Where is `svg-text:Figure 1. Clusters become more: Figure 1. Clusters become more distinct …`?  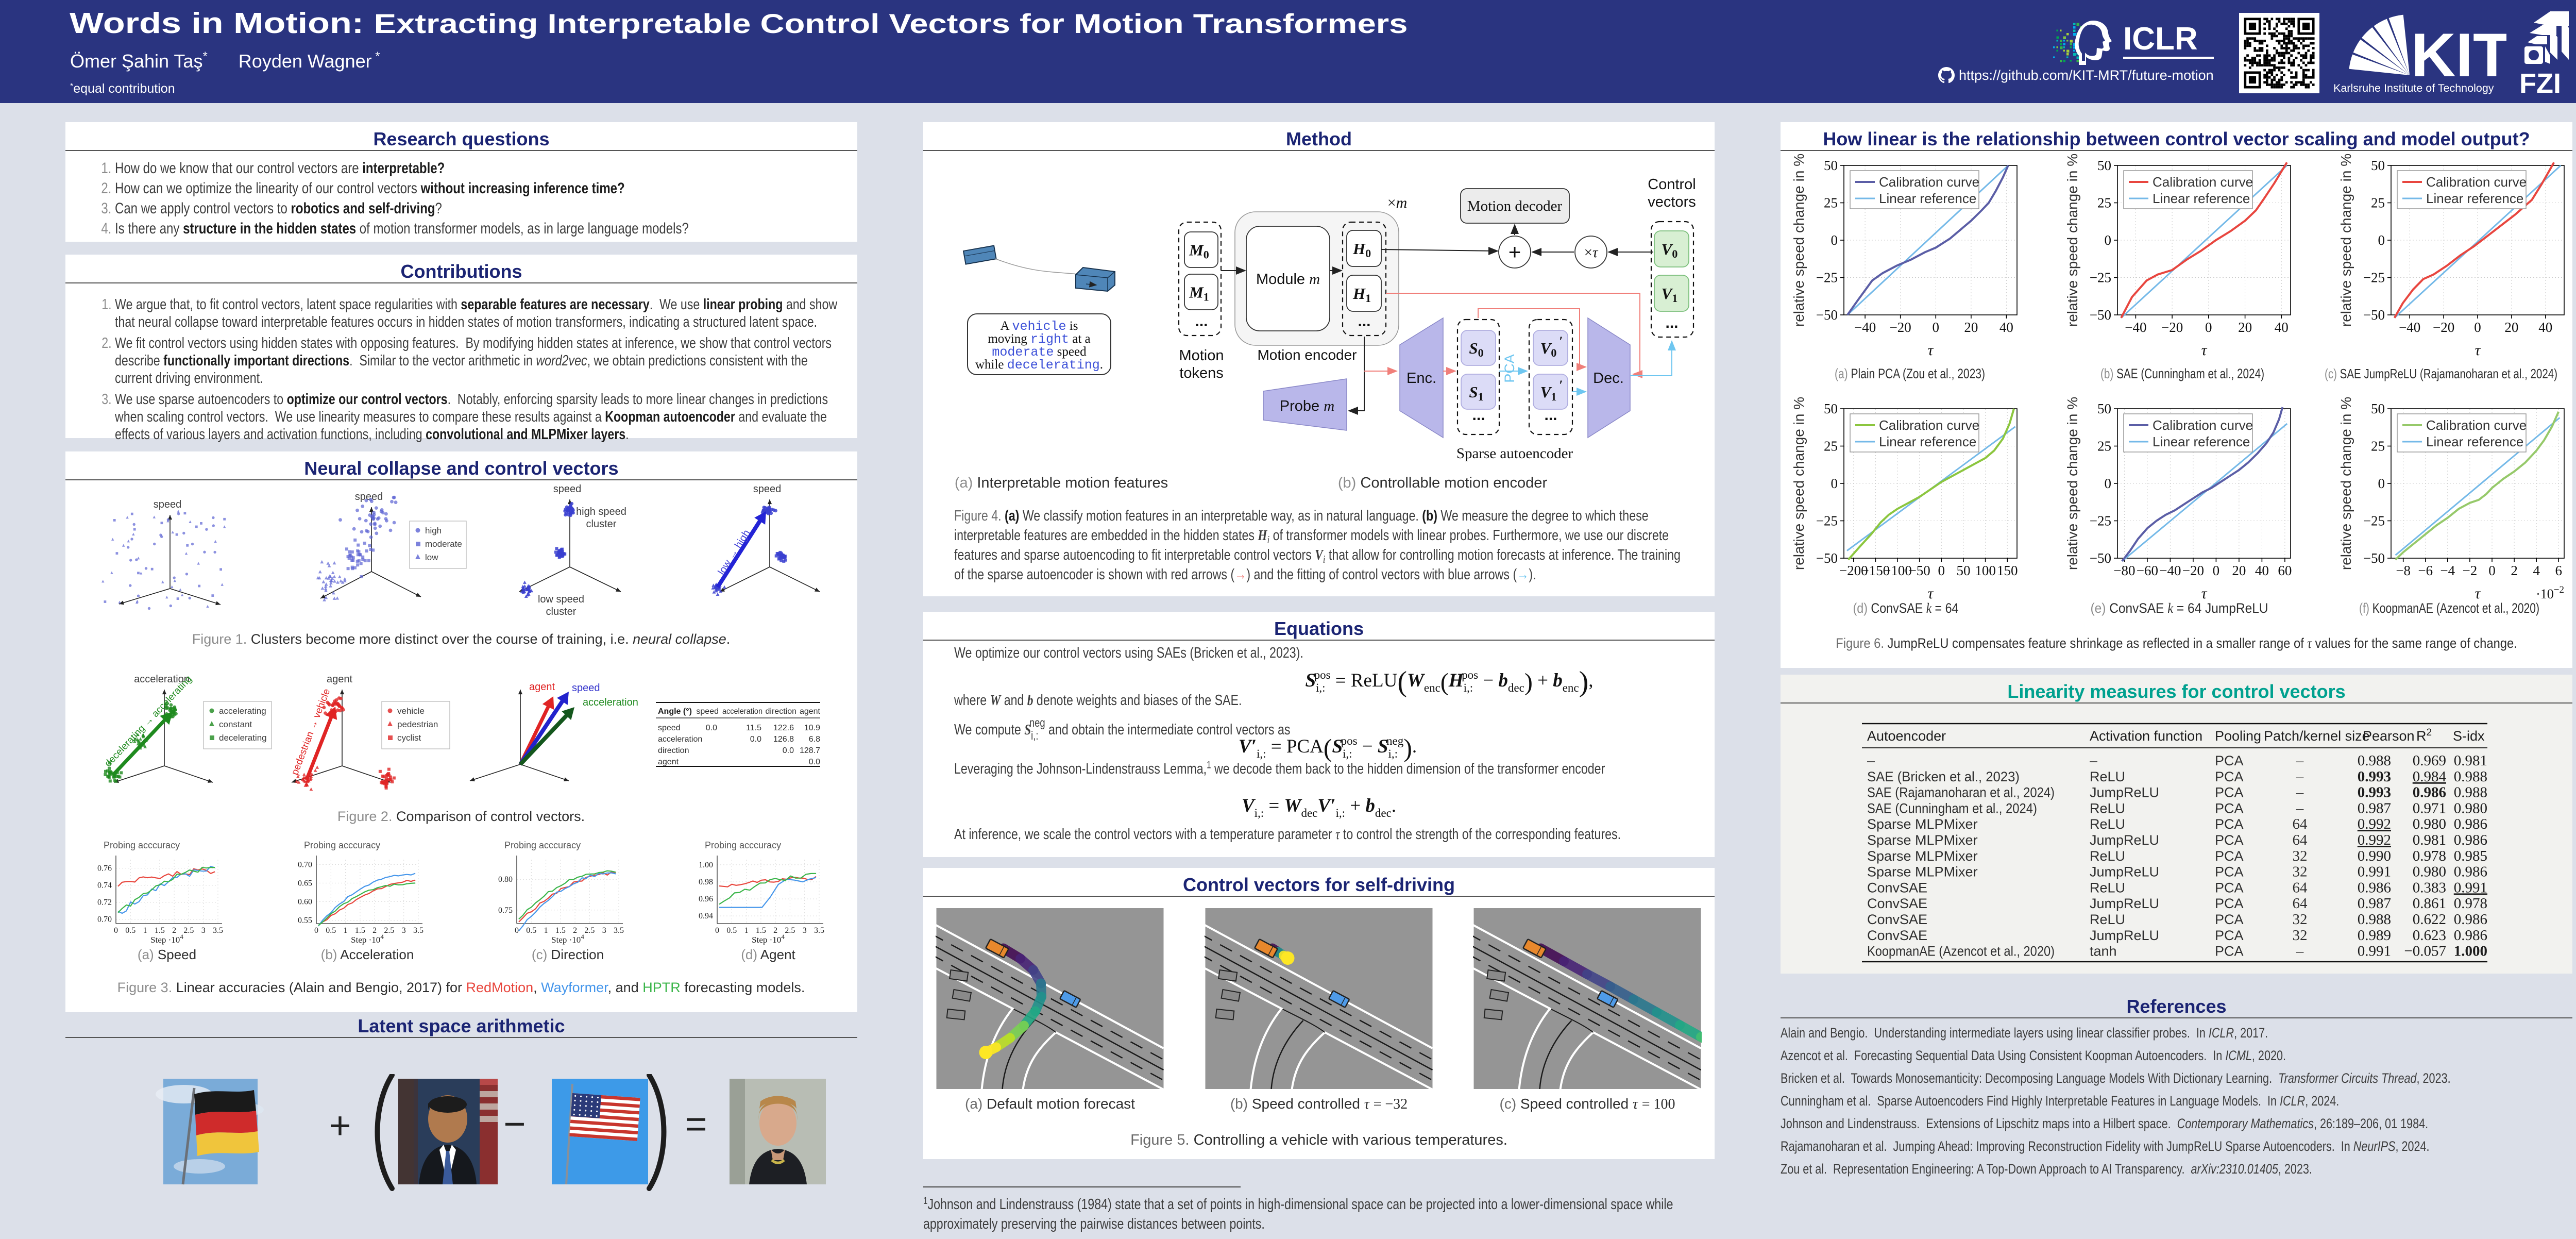
svg-text:Figure 1. Clusters become more: Figure 1. Clusters become more distinct … is located at coordinates (461, 639).